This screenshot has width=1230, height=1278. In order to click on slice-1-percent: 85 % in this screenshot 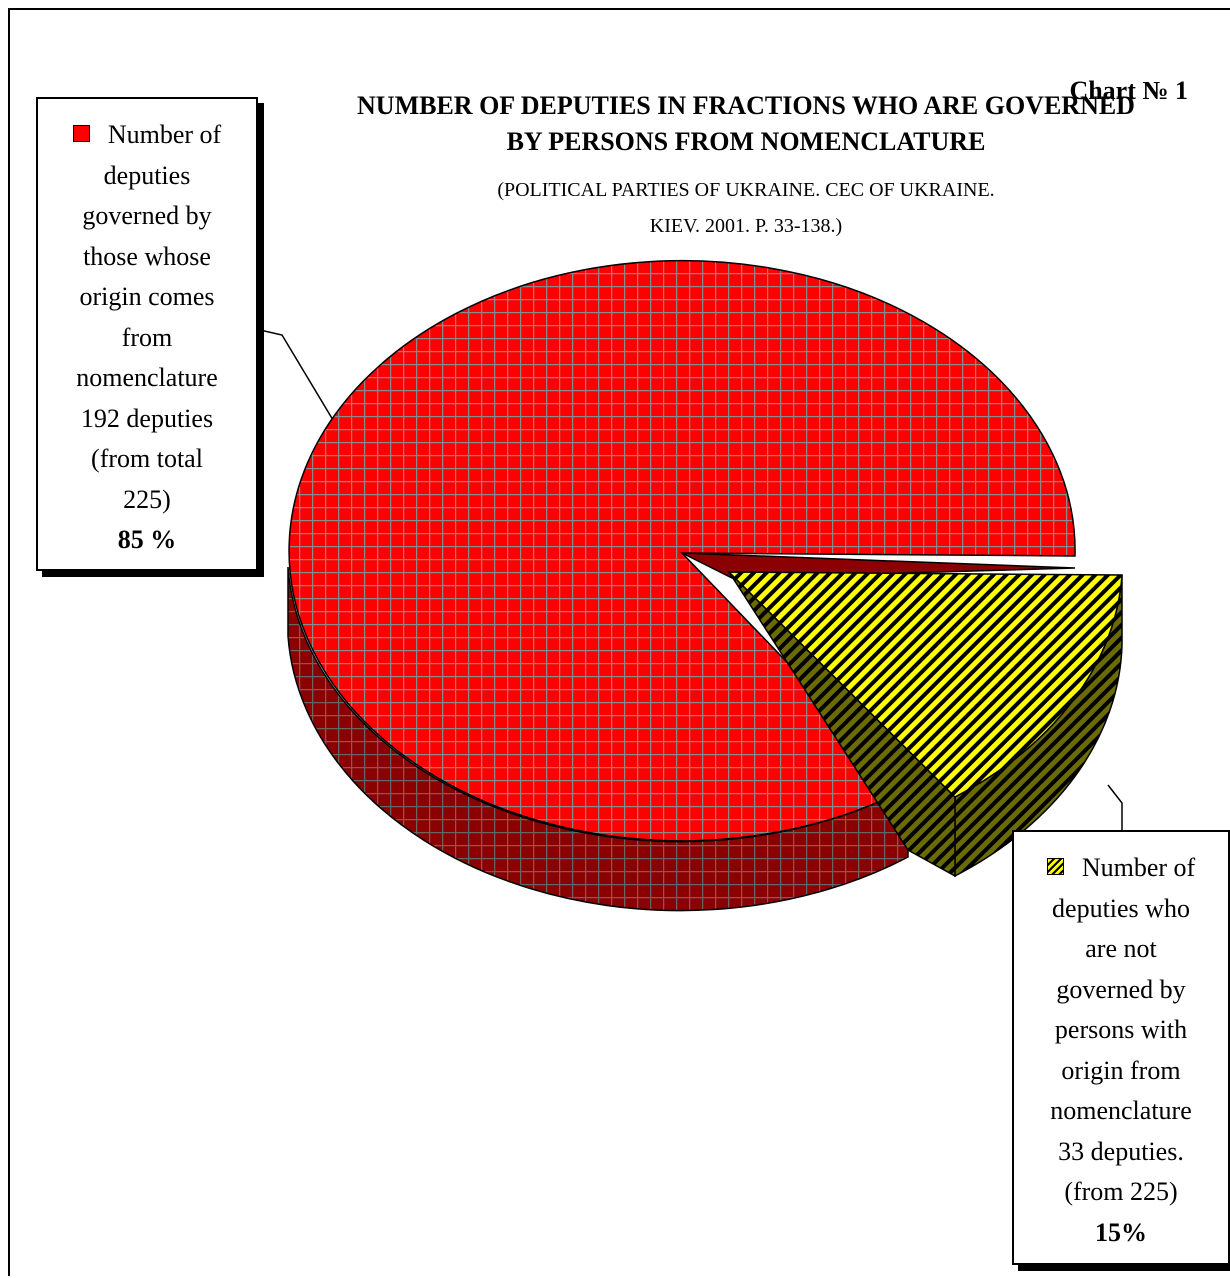, I will do `click(147, 539)`.